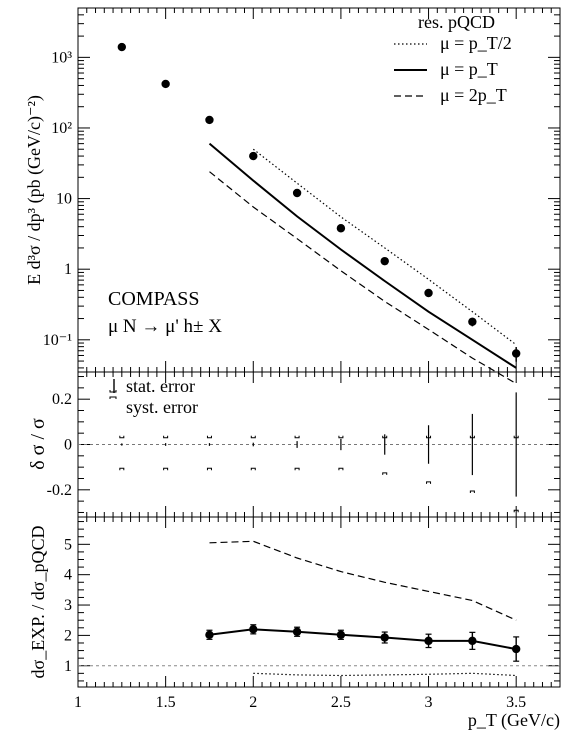 This screenshot has height=743, width=565. Describe the element at coordinates (253, 702) in the screenshot. I see `x-tick-label: 2` at that location.